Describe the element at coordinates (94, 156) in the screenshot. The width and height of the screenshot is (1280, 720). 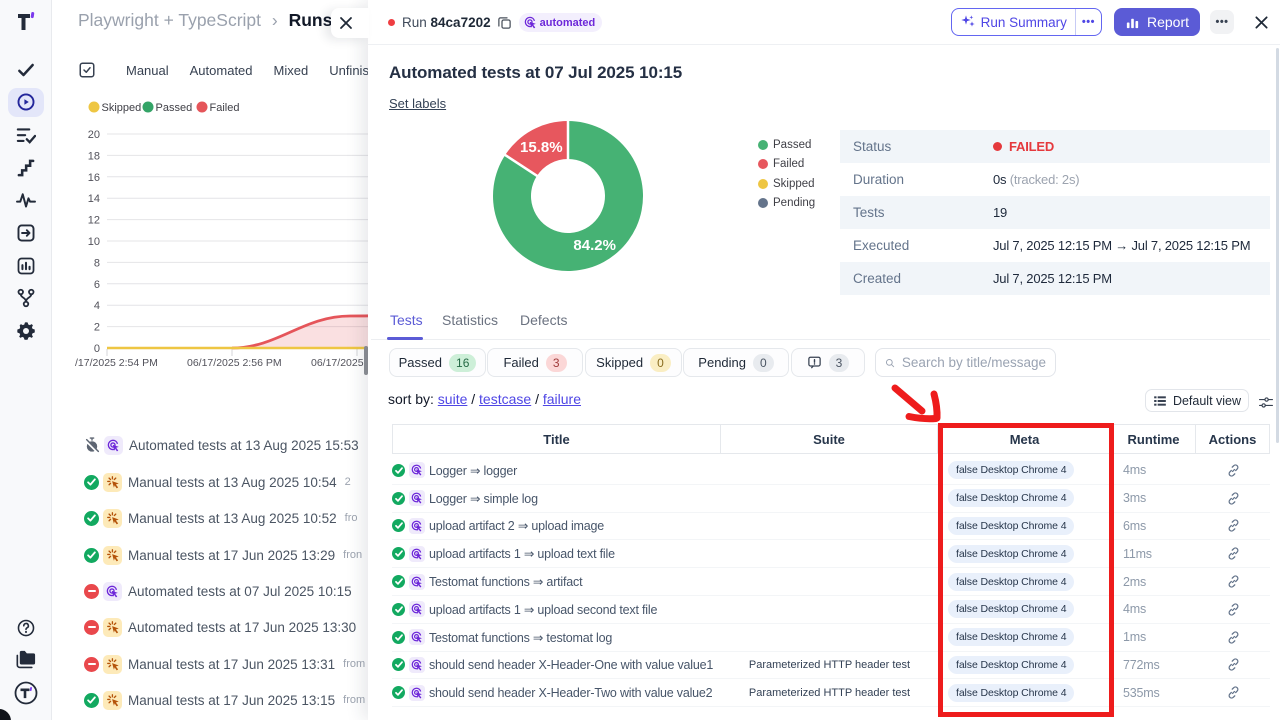
I see `svg-text: 18` at that location.